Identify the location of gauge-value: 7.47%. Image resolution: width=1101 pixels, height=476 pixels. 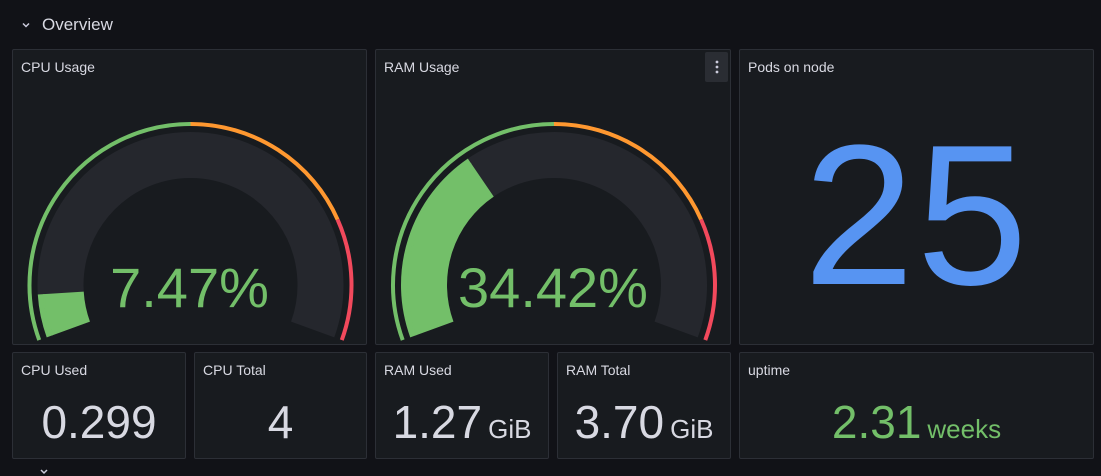
(189, 287).